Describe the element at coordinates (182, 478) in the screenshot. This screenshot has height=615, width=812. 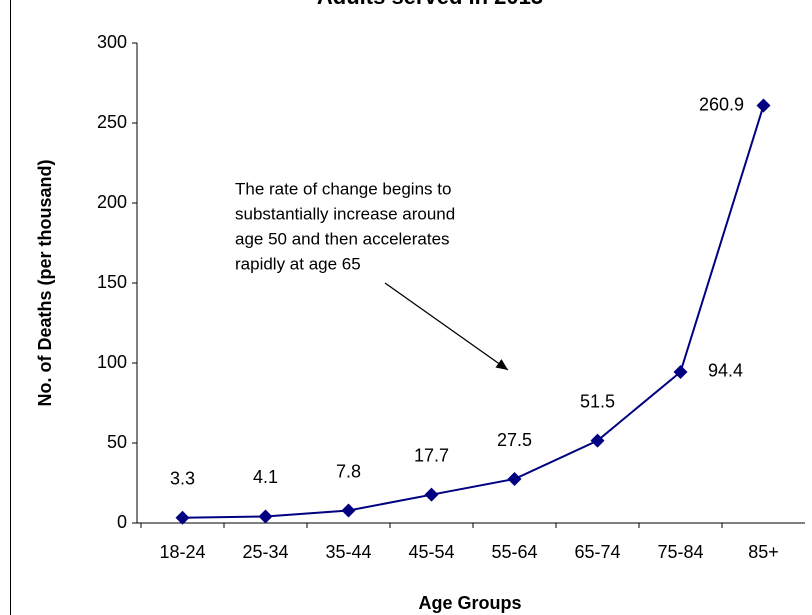
I see `data-label: 3.3` at that location.